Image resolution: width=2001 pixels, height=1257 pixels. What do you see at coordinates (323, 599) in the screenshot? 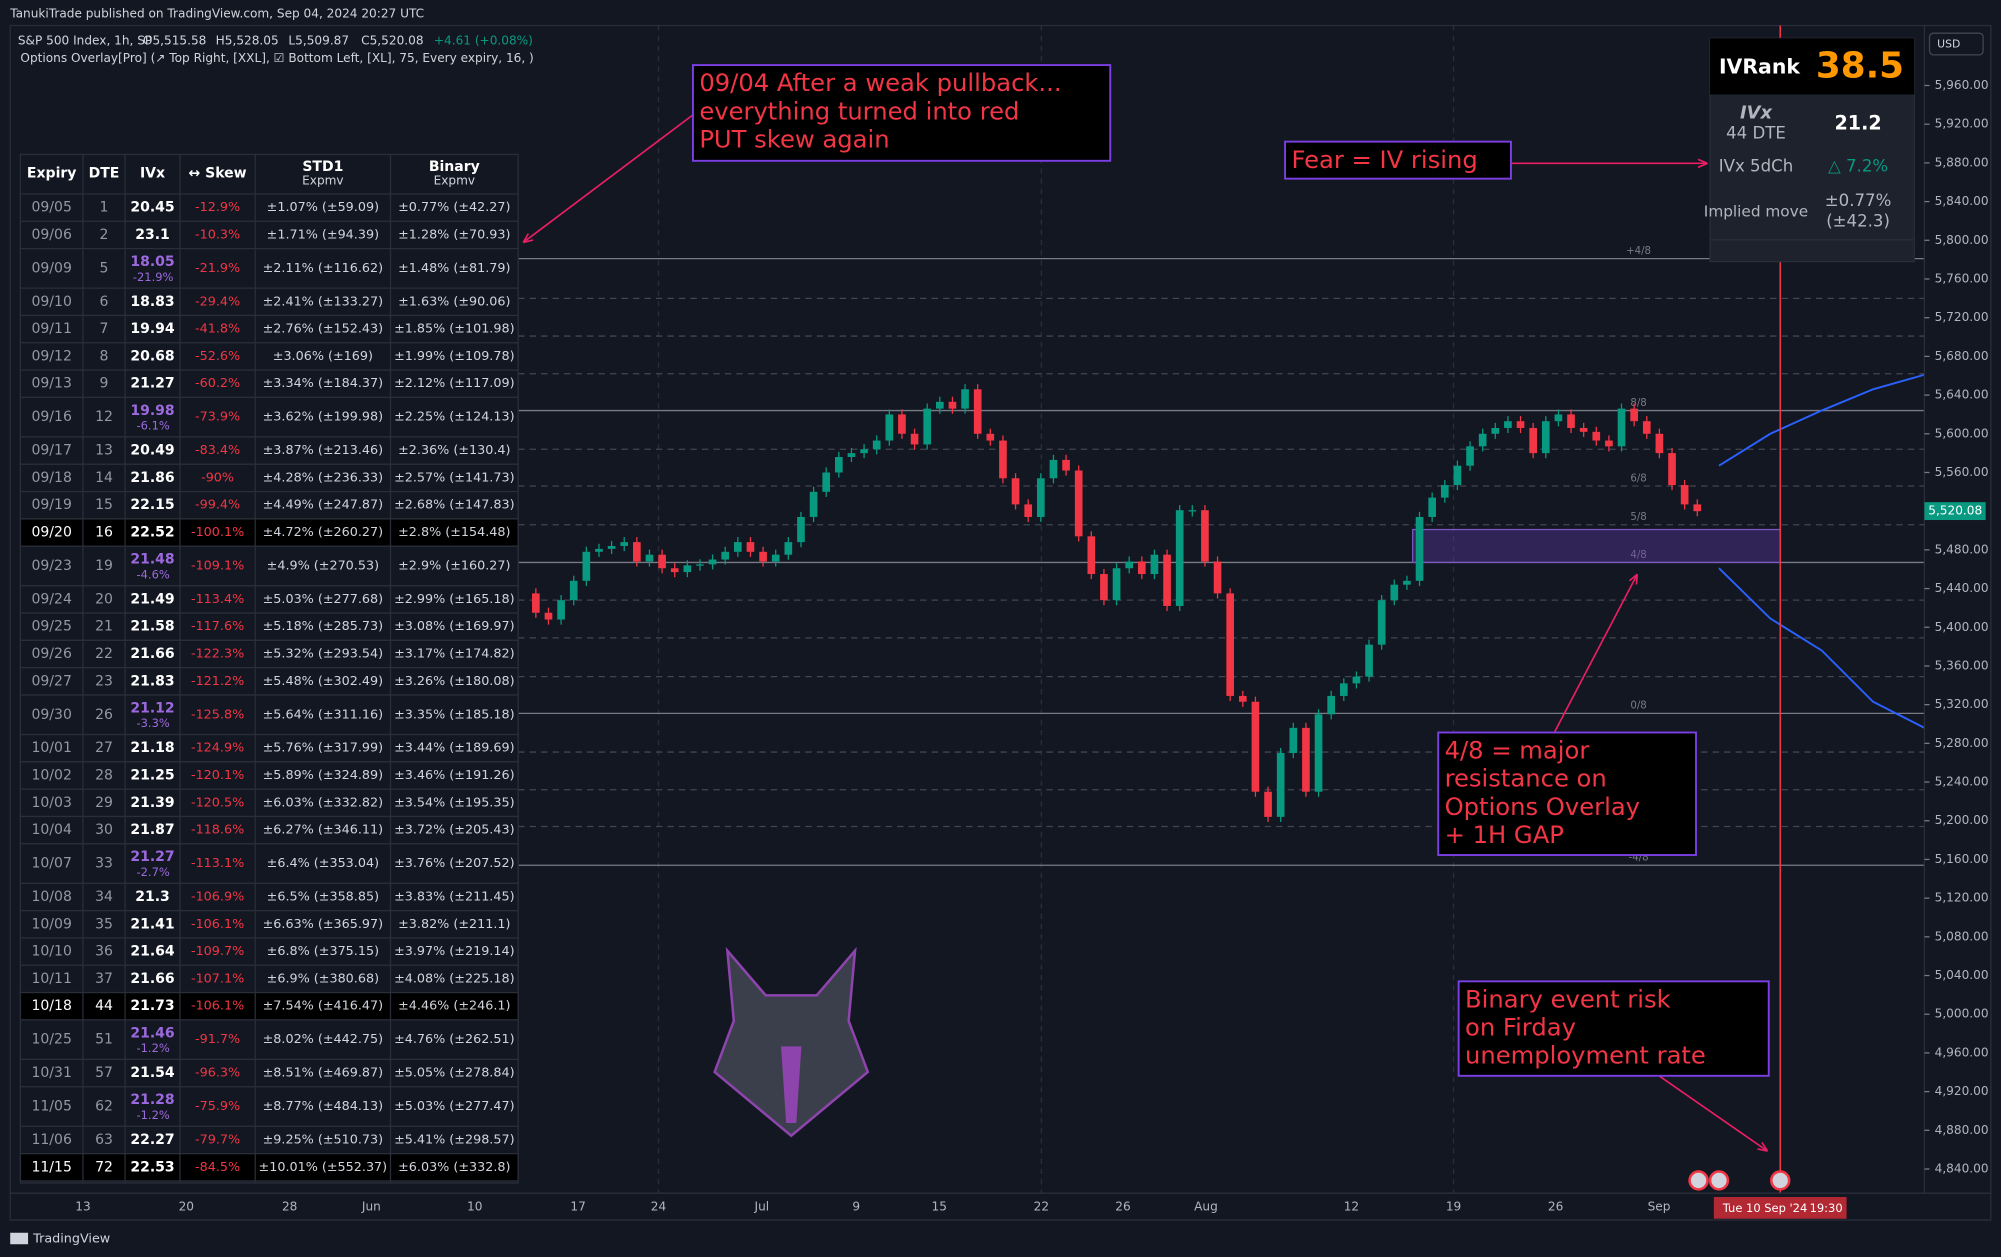
I see `table-cell: ±5.03% (±277.68)` at bounding box center [323, 599].